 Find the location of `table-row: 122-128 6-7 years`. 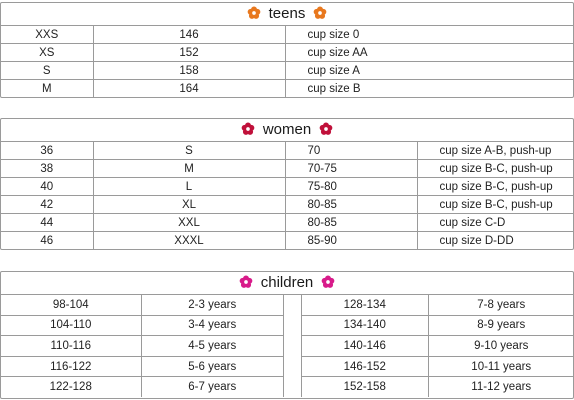

table-row: 122-128 6-7 years is located at coordinates (142, 386).